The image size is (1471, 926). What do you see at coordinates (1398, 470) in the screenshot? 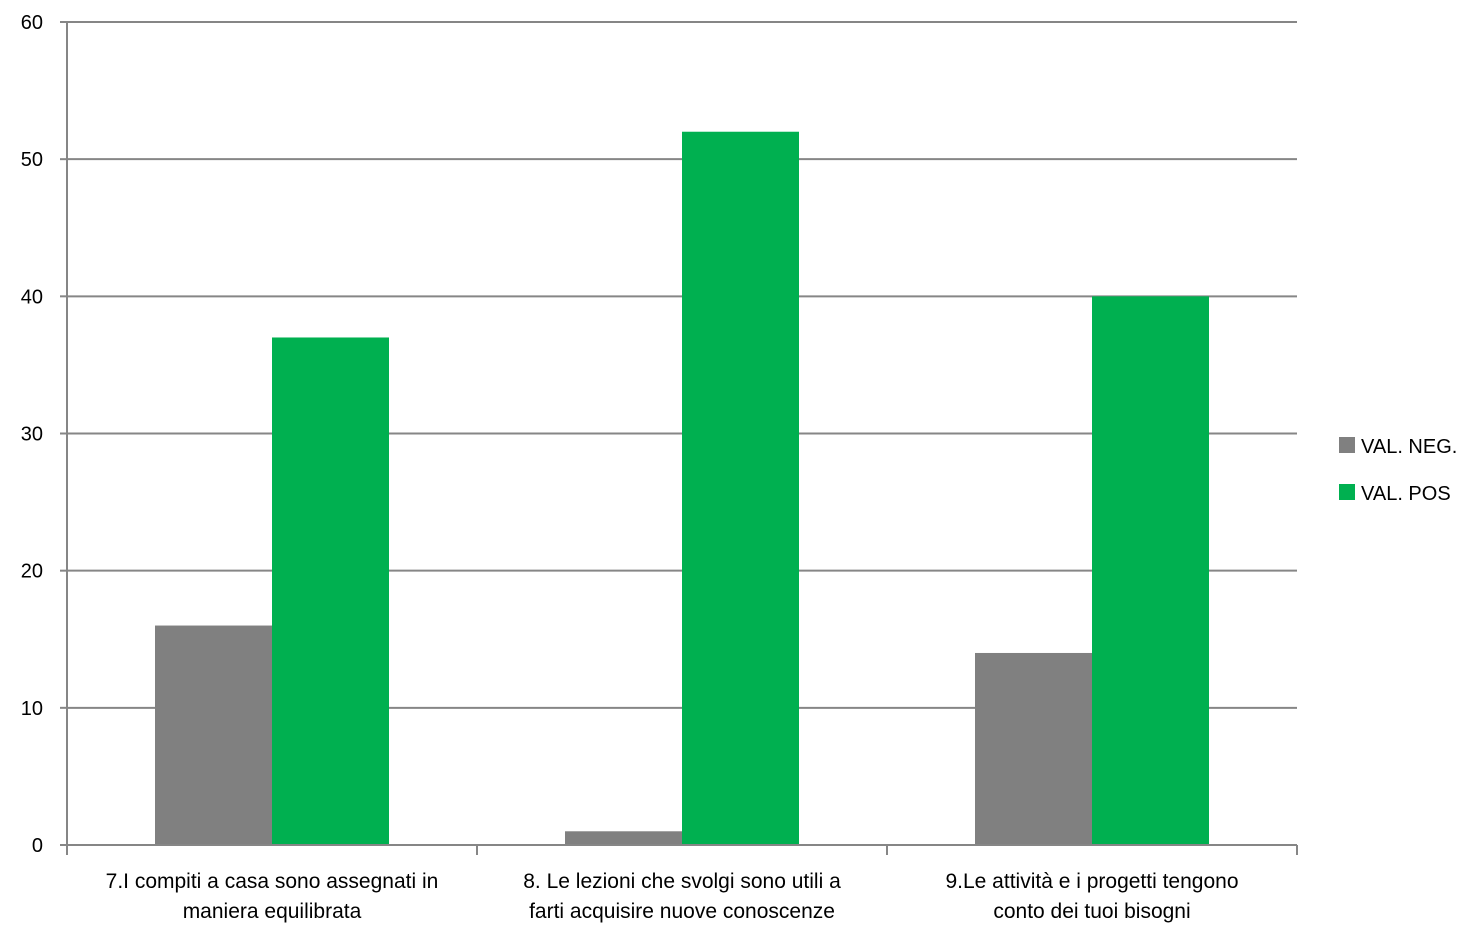
I see `legend: VAL. NEG. VAL. POS` at bounding box center [1398, 470].